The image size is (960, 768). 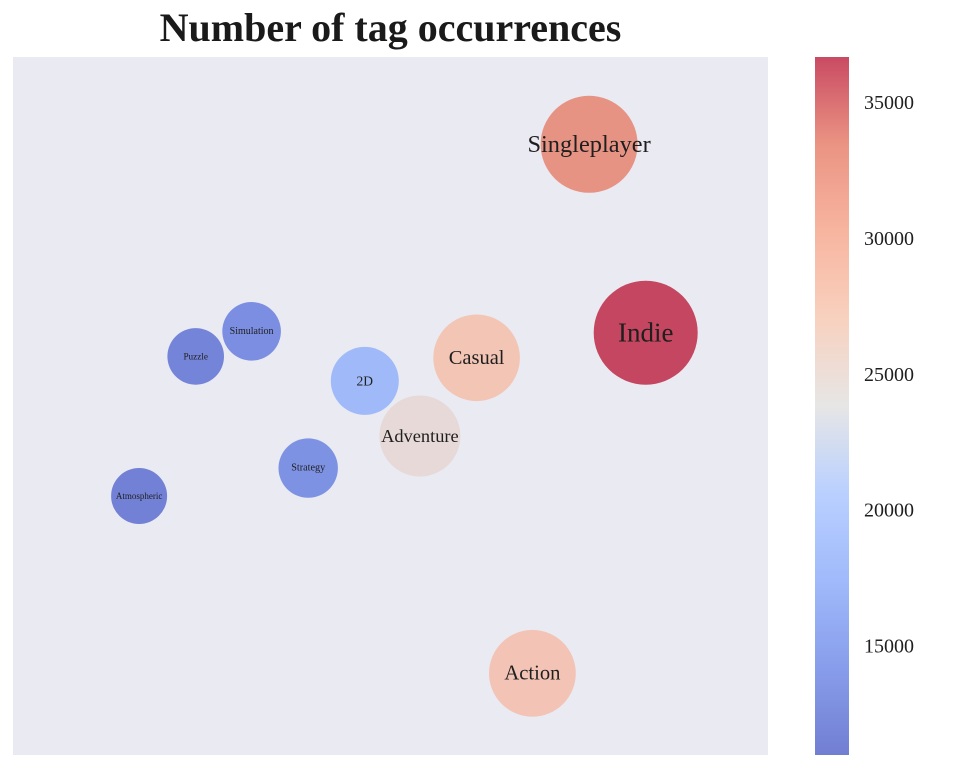 I want to click on bubble-indie, so click(x=645, y=332).